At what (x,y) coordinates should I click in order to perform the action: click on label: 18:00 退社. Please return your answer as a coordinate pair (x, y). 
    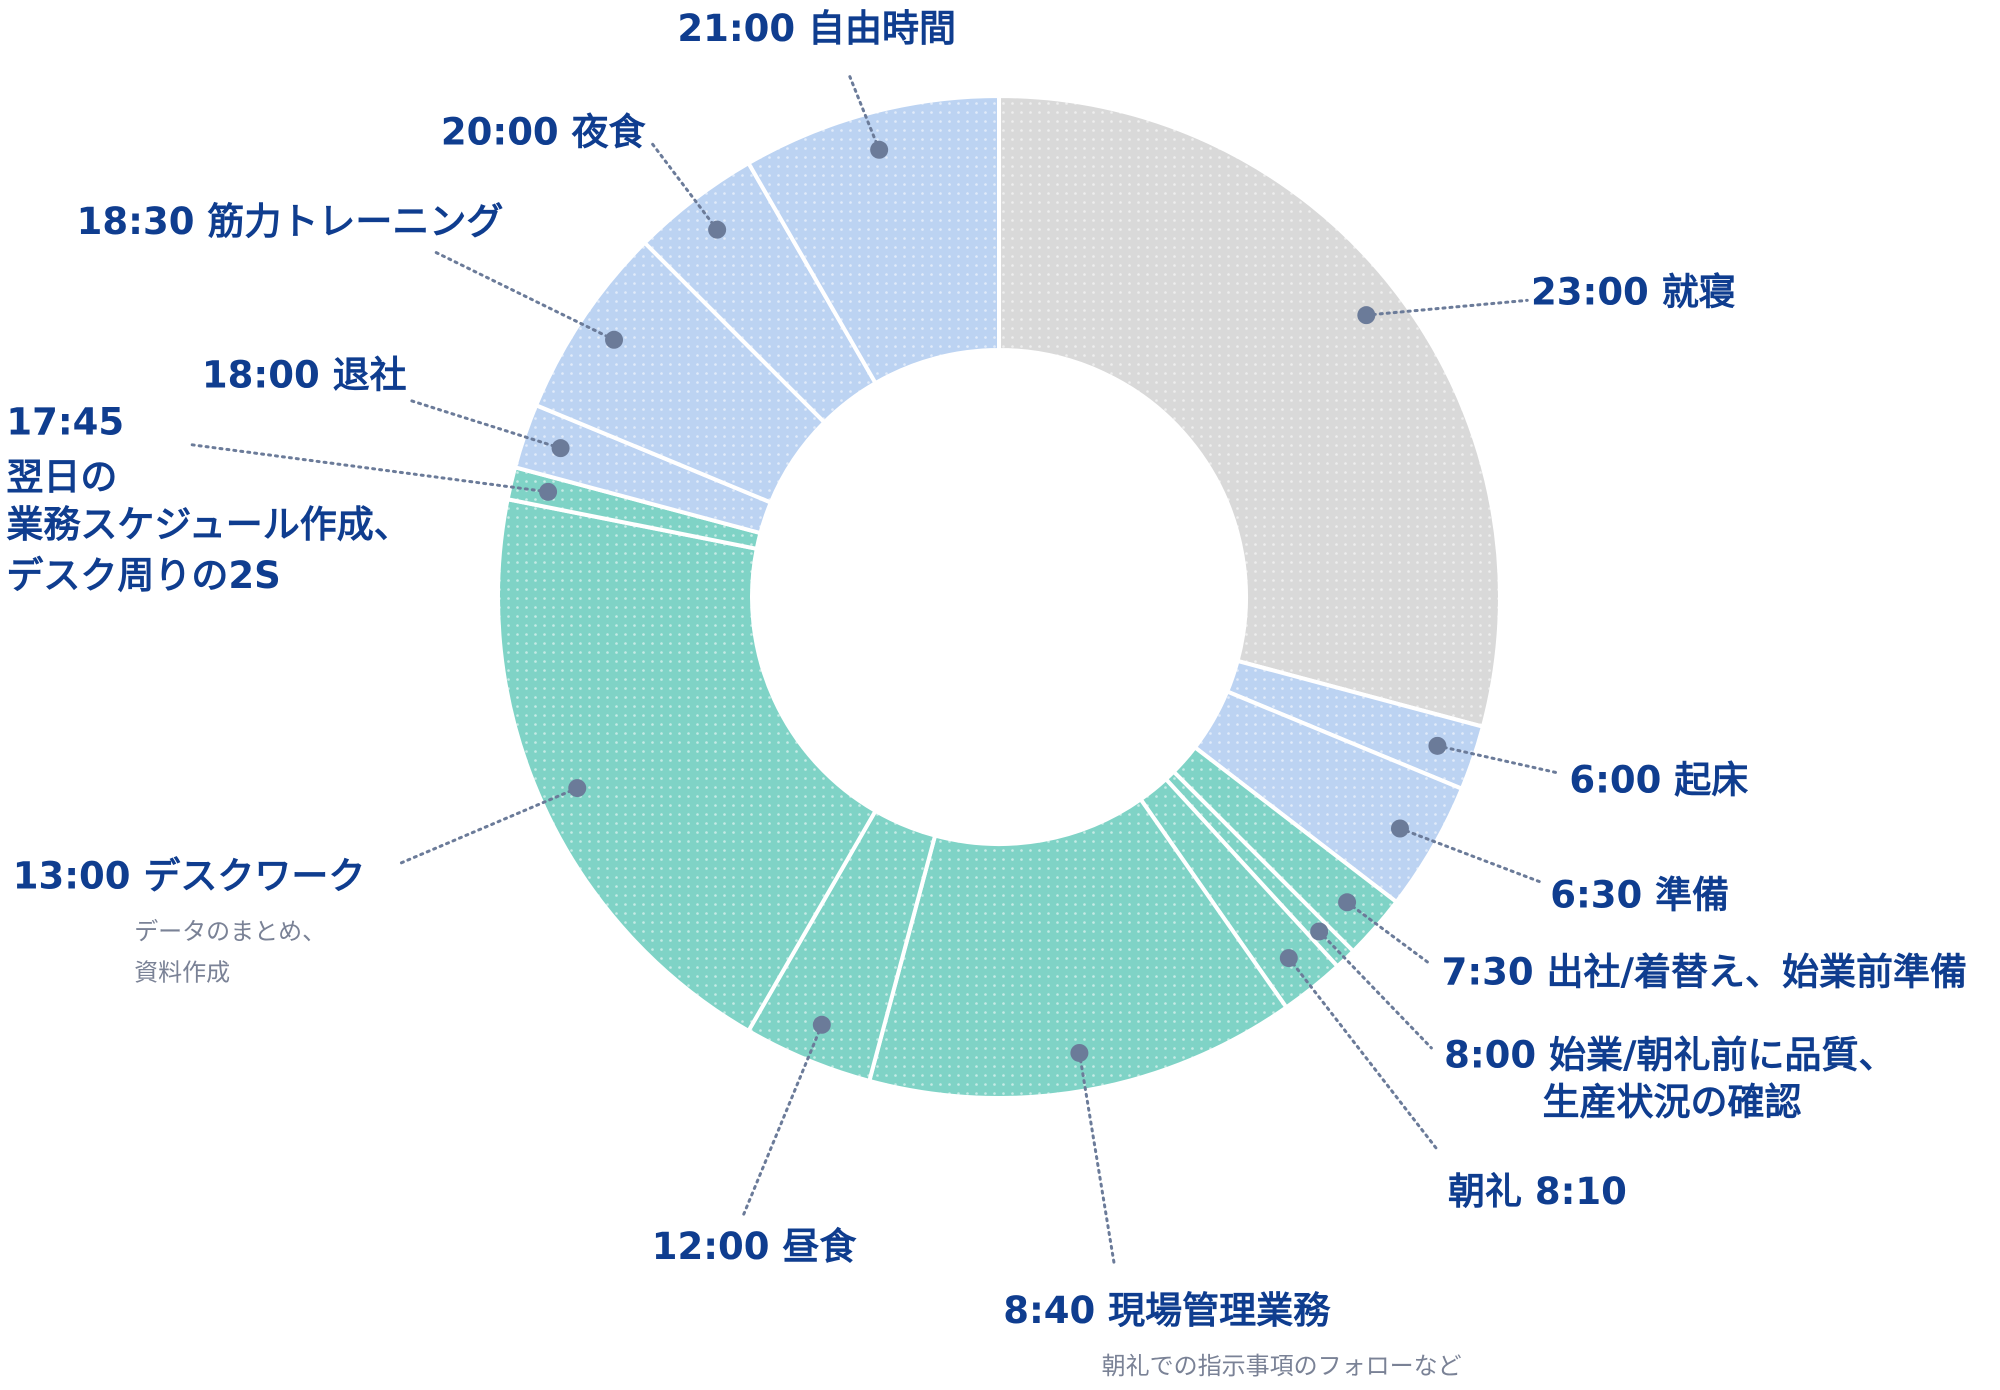
    Looking at the image, I should click on (304, 374).